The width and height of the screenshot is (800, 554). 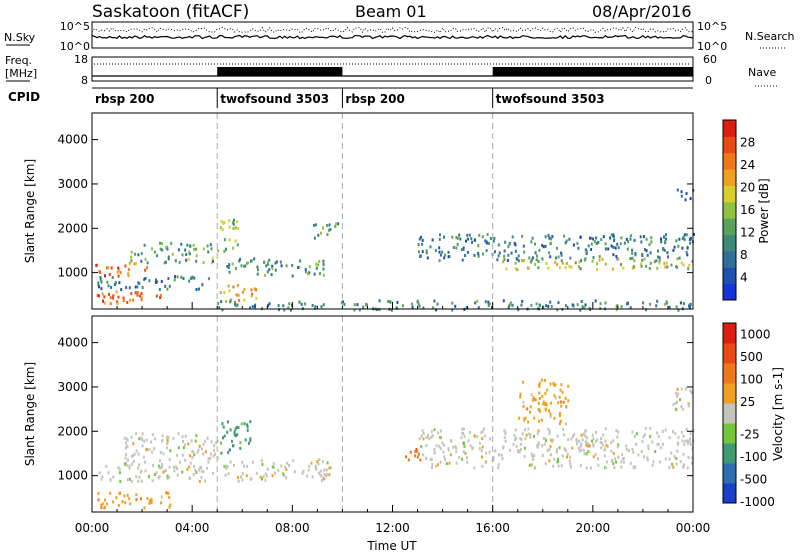 What do you see at coordinates (374, 99) in the screenshot?
I see `cpid-segment-label: rbsp 200` at bounding box center [374, 99].